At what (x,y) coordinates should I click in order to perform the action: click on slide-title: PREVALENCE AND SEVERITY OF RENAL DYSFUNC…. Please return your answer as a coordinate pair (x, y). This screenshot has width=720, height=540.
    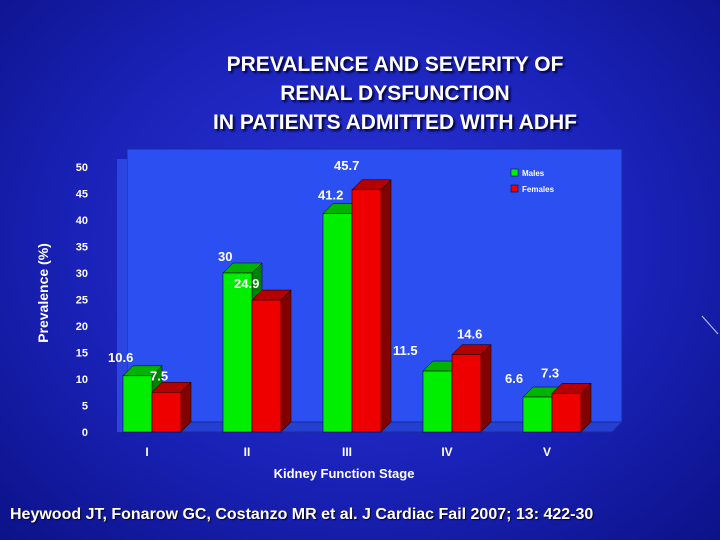
    Looking at the image, I should click on (395, 93).